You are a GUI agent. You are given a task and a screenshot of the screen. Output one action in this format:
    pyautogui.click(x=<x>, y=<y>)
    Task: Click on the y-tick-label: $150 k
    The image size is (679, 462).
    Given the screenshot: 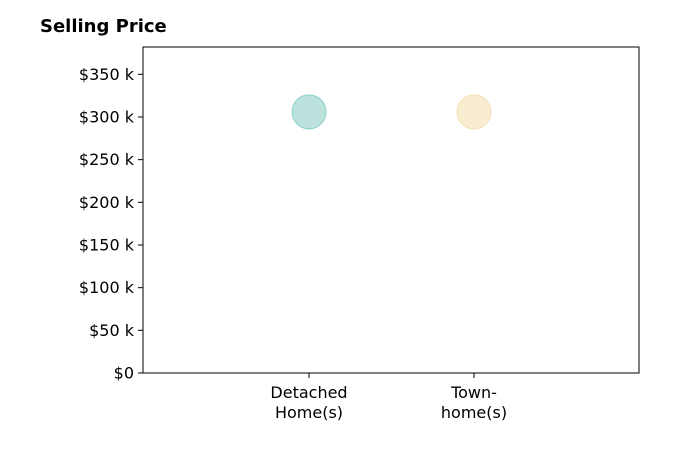 What is the action you would take?
    pyautogui.click(x=107, y=244)
    